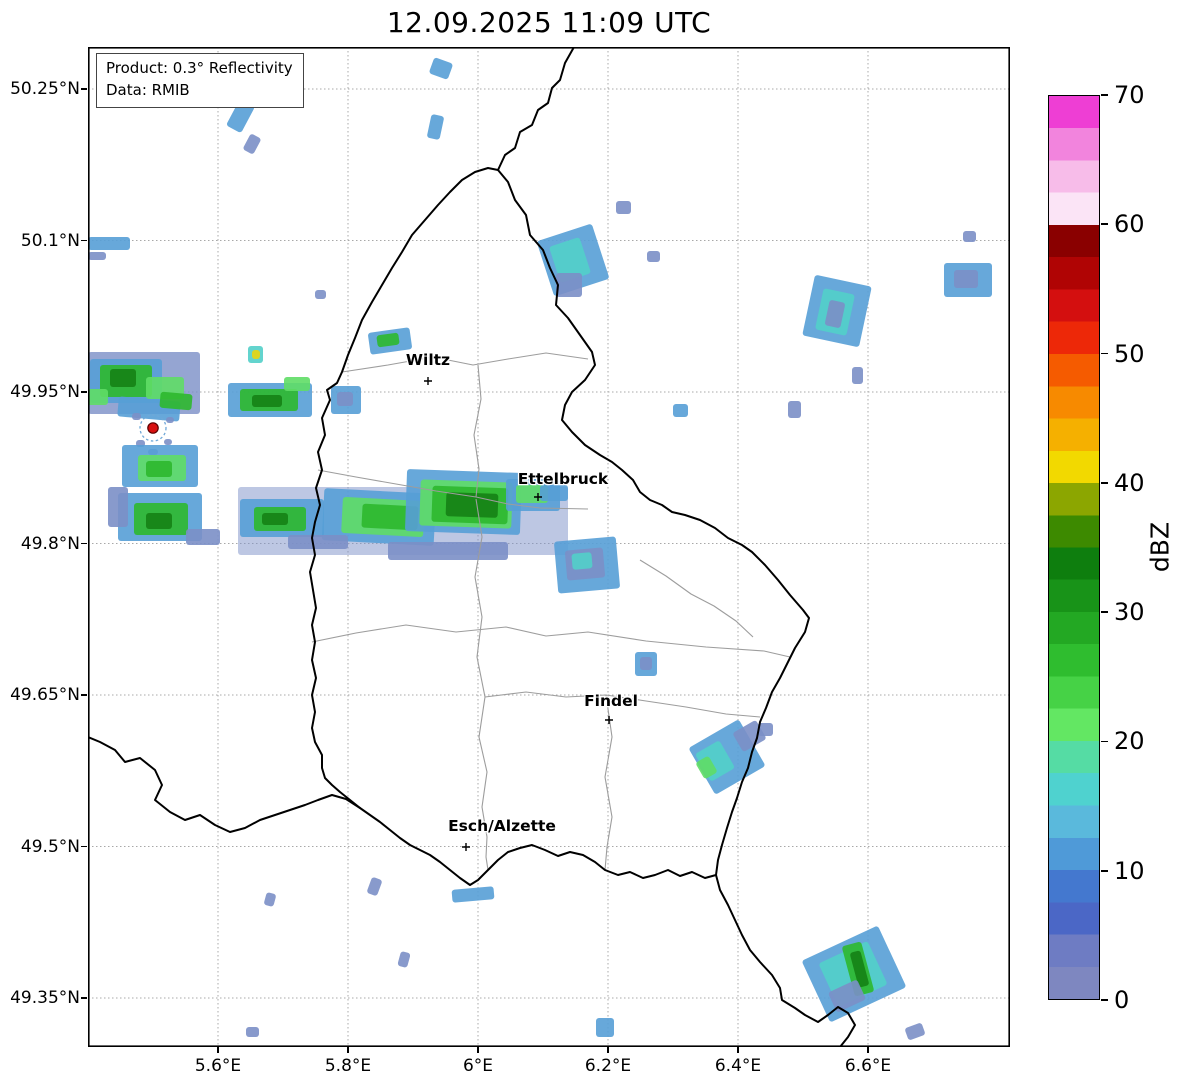 The width and height of the screenshot is (1184, 1081). Describe the element at coordinates (1160, 547) in the screenshot. I see `colorbar-unit-label: dBZ` at that location.